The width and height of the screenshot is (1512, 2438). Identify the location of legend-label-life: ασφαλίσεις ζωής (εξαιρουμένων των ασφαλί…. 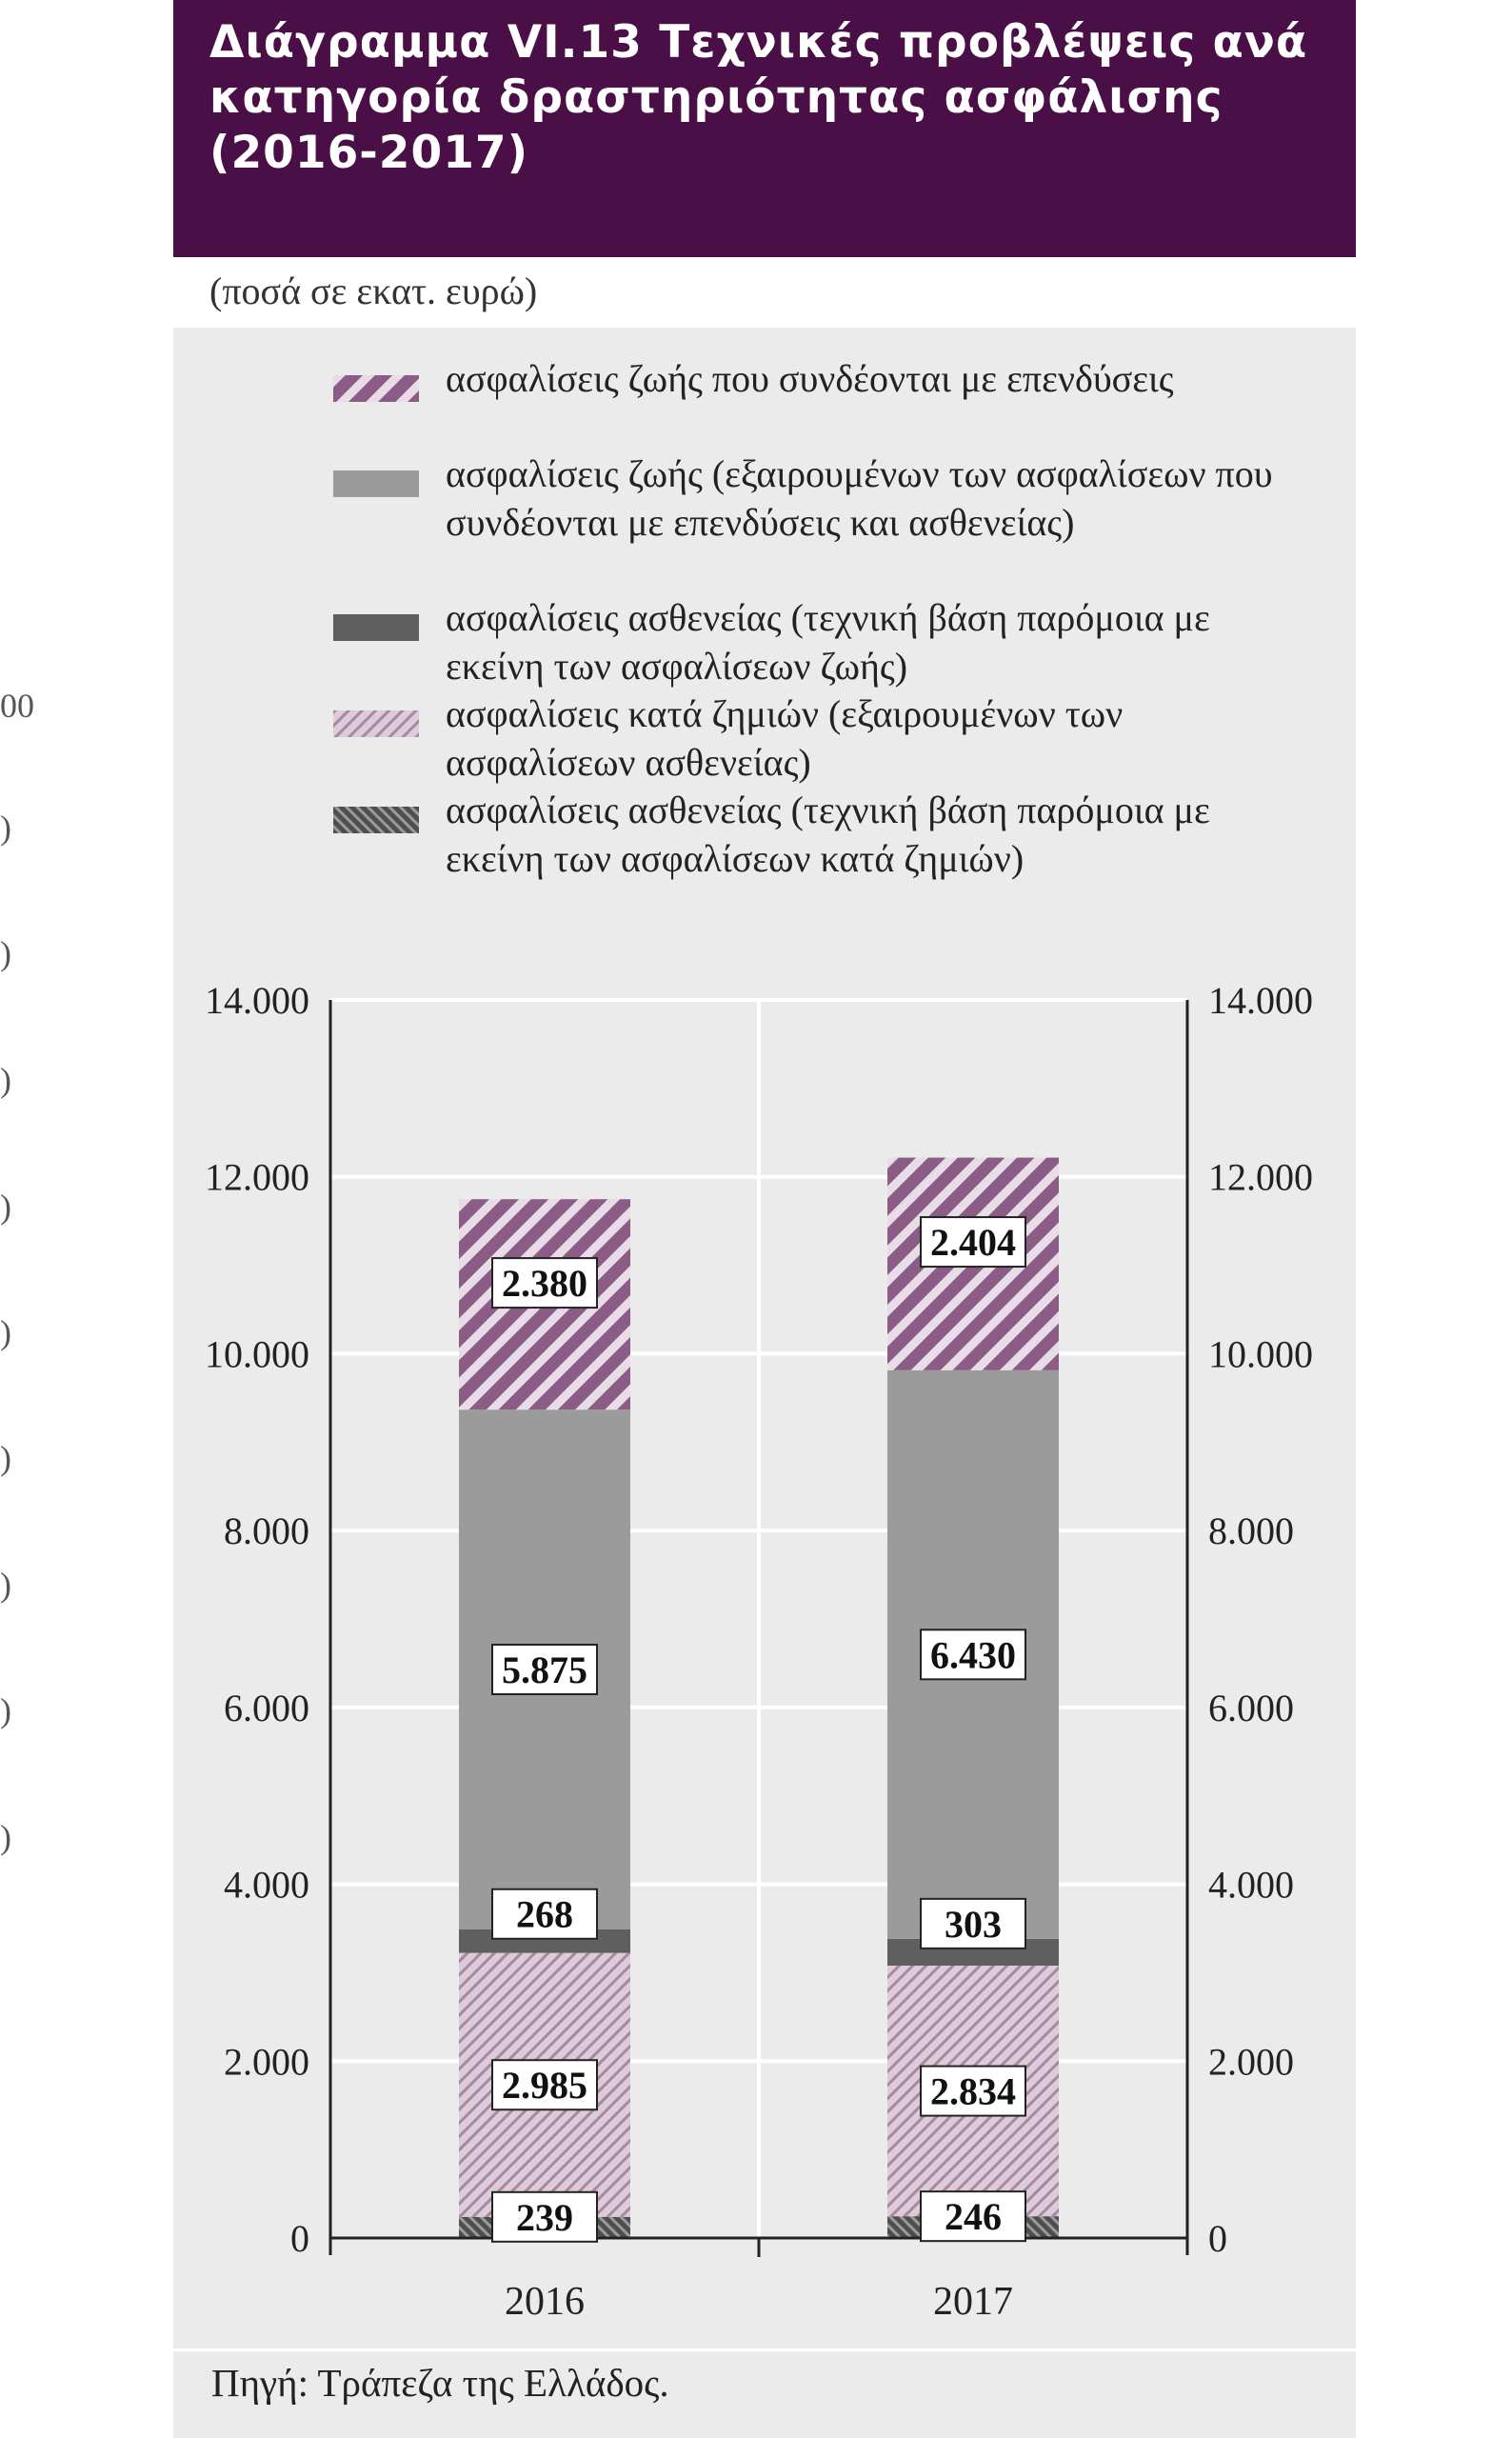
(859, 498).